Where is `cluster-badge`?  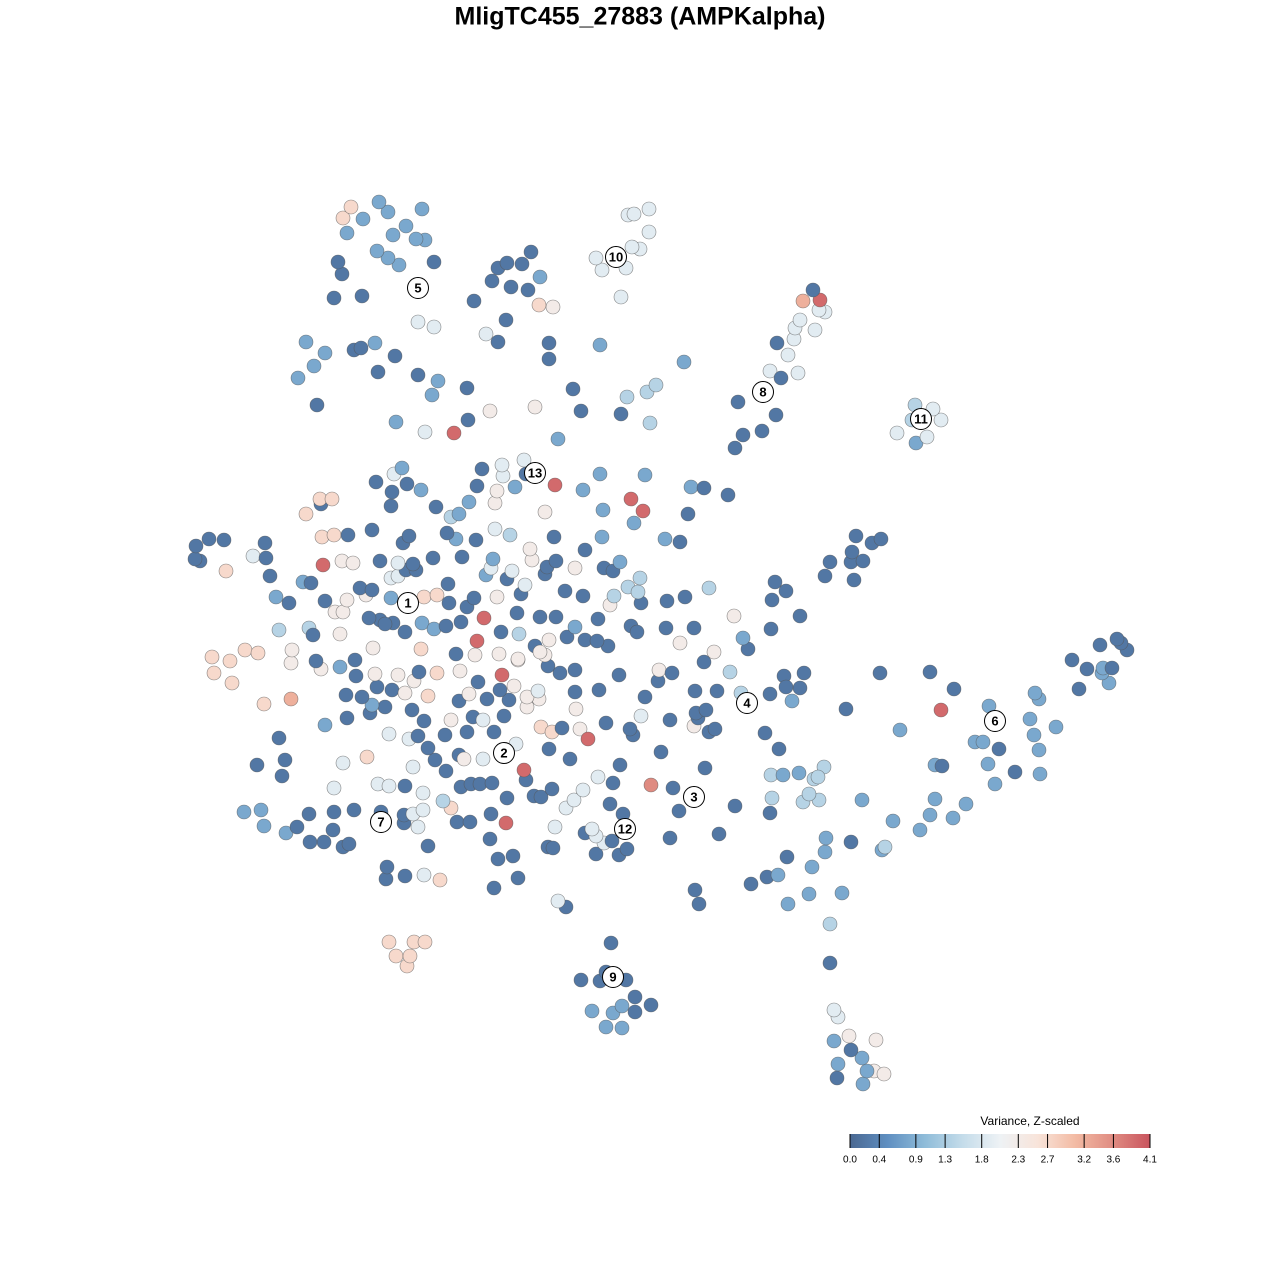
cluster-badge is located at coordinates (408, 603).